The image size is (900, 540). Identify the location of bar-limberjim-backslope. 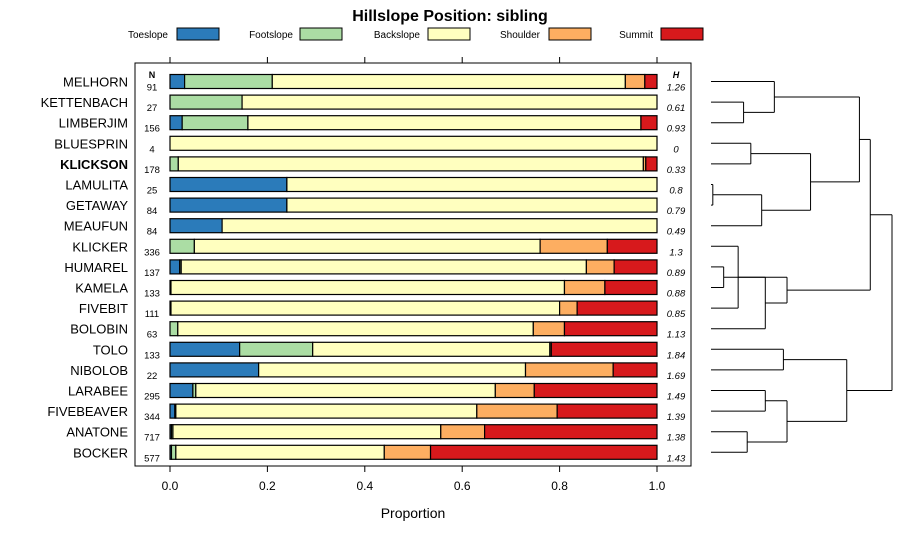
(444, 123).